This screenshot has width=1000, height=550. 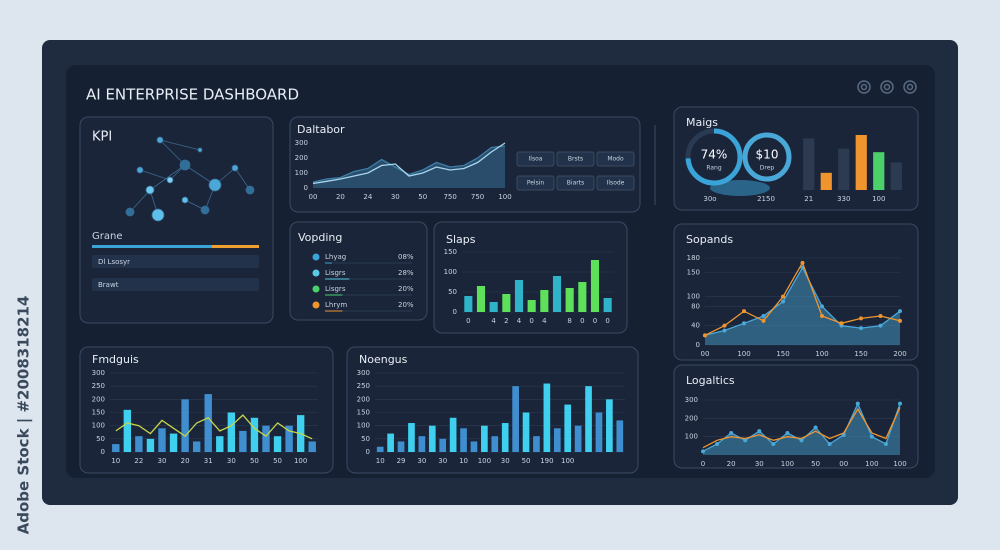 I want to click on x-tick-label: 24, so click(x=367, y=197).